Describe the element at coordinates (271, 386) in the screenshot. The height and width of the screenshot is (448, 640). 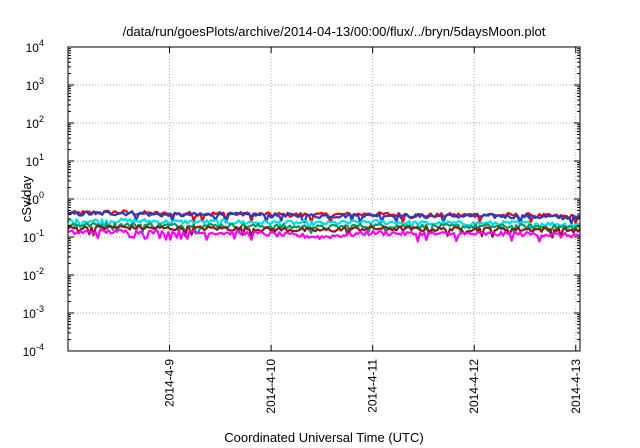
I see `x-tick-label: 2014-4-10` at that location.